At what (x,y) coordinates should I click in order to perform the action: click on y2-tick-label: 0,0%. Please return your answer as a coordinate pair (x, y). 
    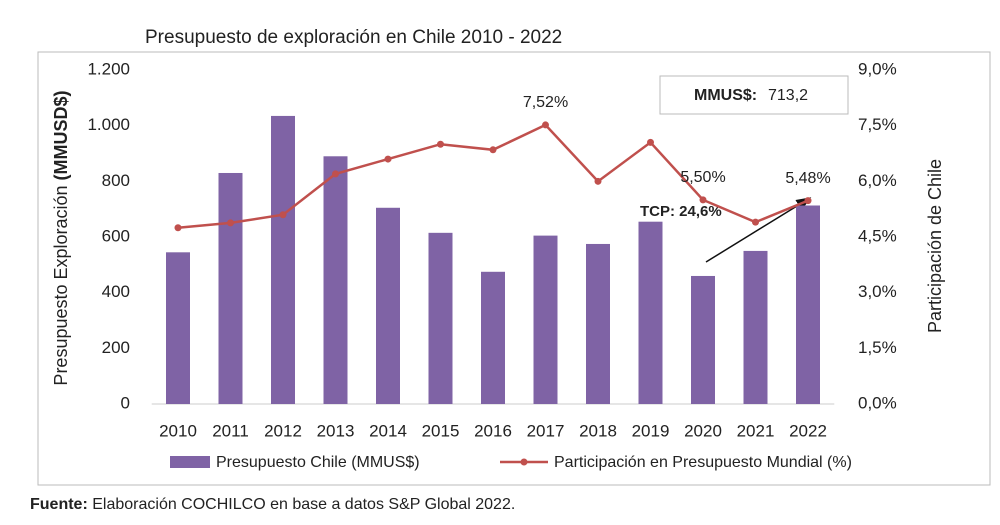
    Looking at the image, I should click on (877, 402).